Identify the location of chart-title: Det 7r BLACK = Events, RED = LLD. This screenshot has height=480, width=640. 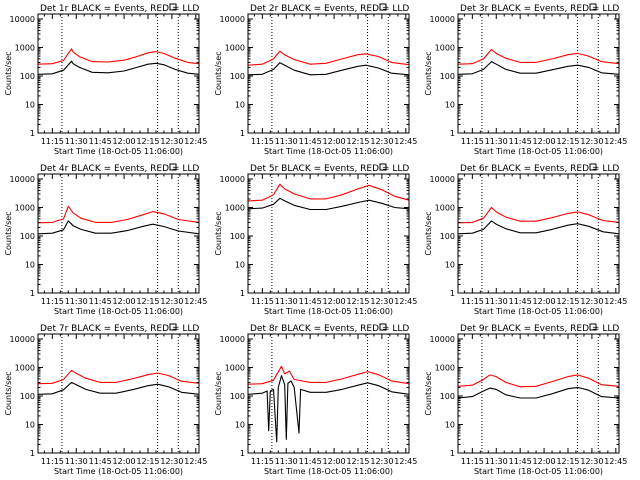
(119, 329).